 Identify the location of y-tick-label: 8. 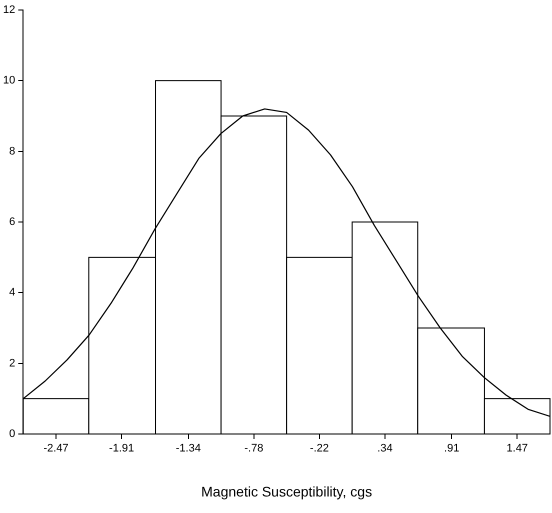
(12, 151).